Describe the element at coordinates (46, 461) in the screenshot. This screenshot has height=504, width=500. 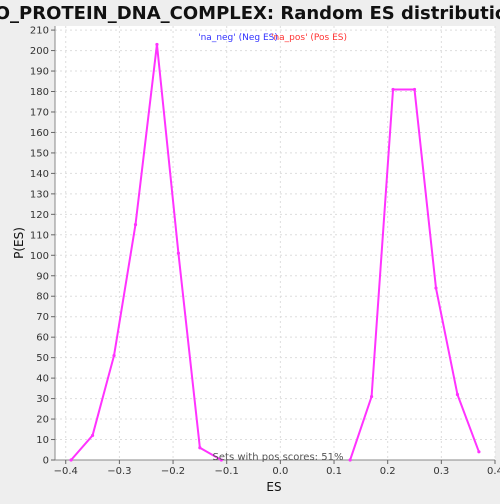
I see `y-tick-label: 0` at that location.